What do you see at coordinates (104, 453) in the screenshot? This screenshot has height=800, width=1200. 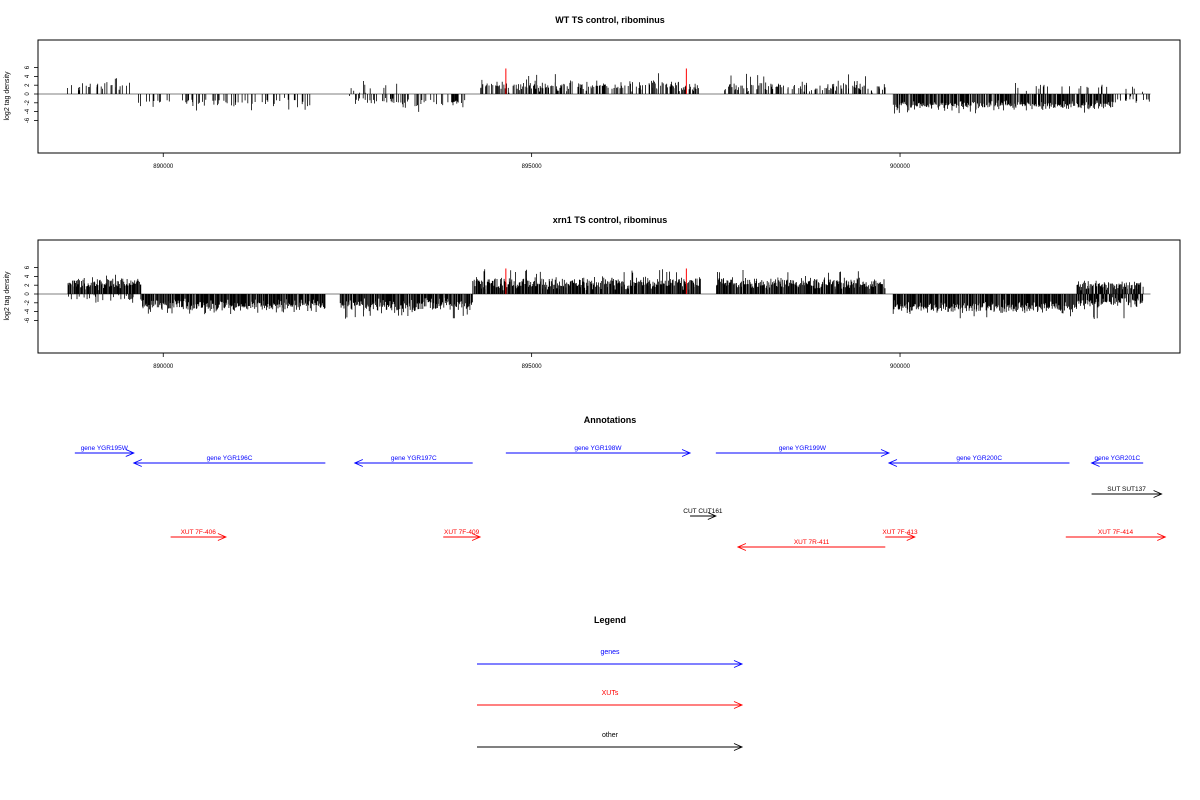 I see `annotation-gene-ygr195w-arrow` at bounding box center [104, 453].